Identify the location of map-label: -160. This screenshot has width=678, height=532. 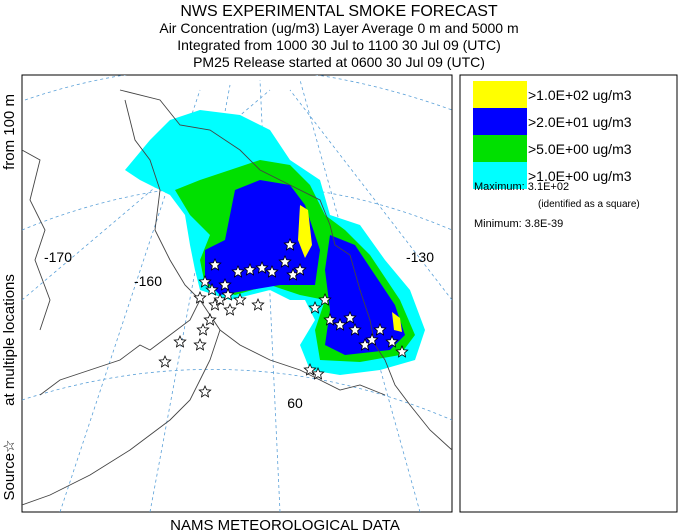
(148, 281).